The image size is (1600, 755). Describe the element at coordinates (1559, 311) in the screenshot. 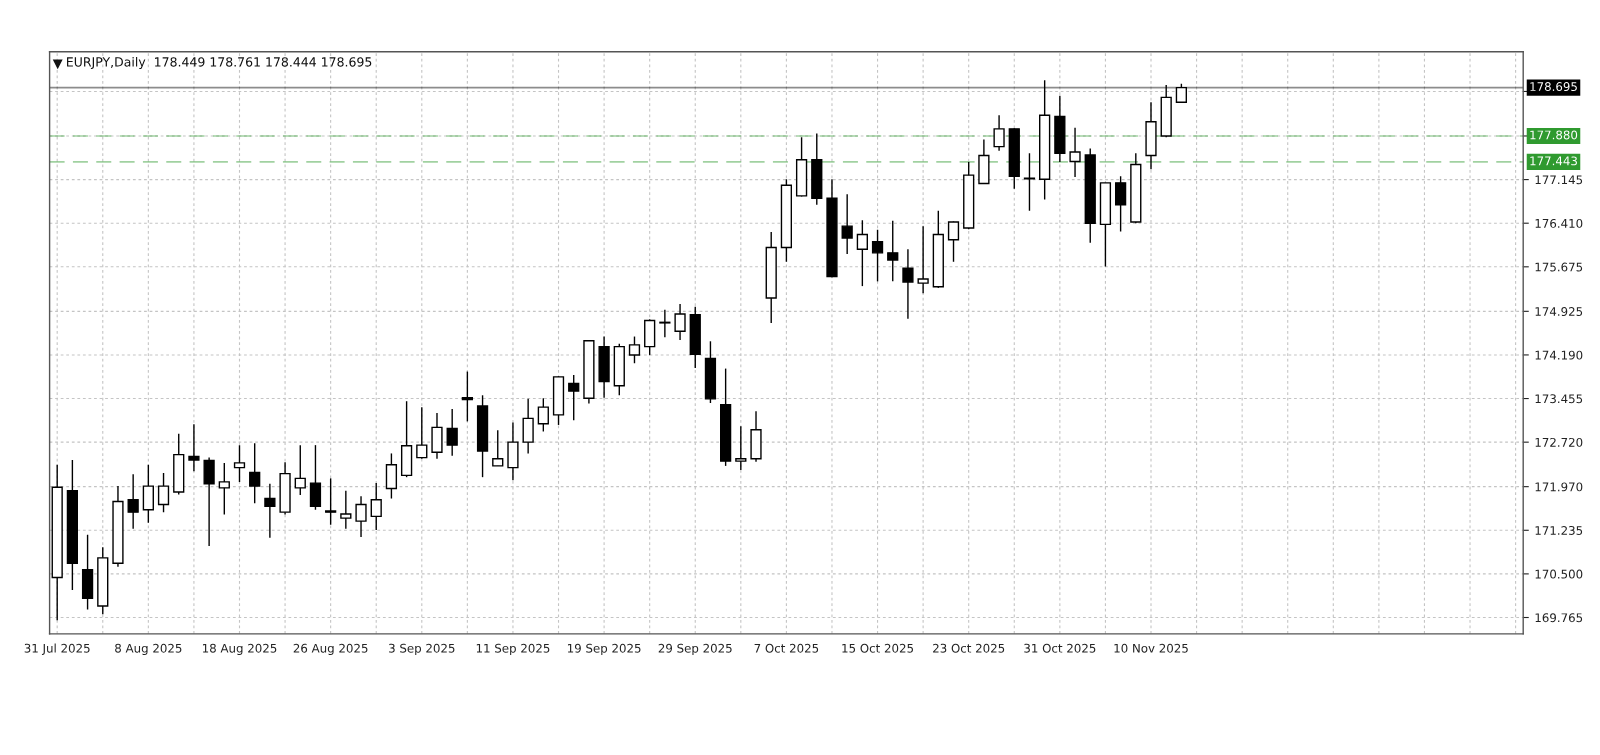

I see `y-tick-label: 174.925` at that location.